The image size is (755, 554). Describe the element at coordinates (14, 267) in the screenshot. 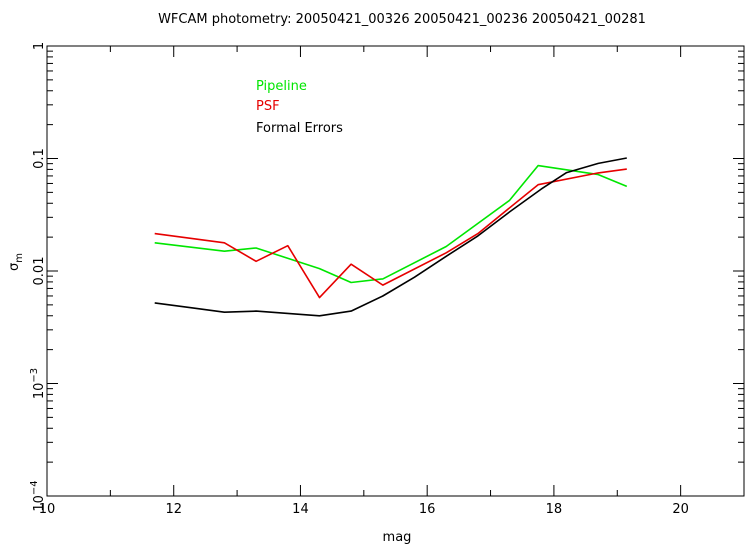

I see `y-axis-label-symbol: σ` at that location.